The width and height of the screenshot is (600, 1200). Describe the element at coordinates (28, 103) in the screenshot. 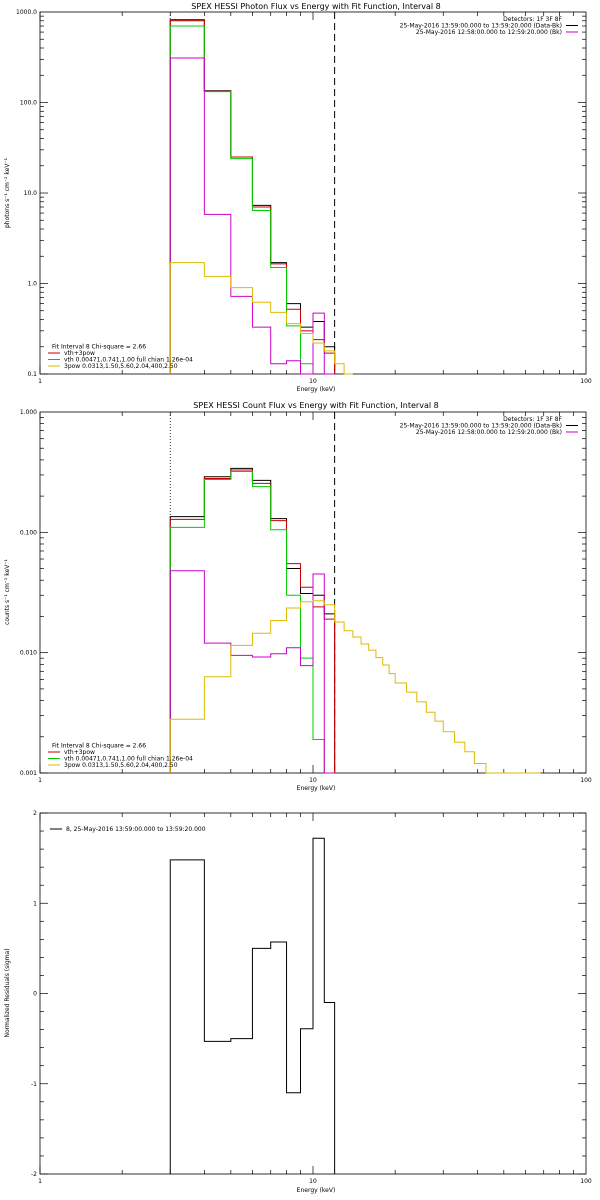

I see `y-tick-label: 100.0` at that location.